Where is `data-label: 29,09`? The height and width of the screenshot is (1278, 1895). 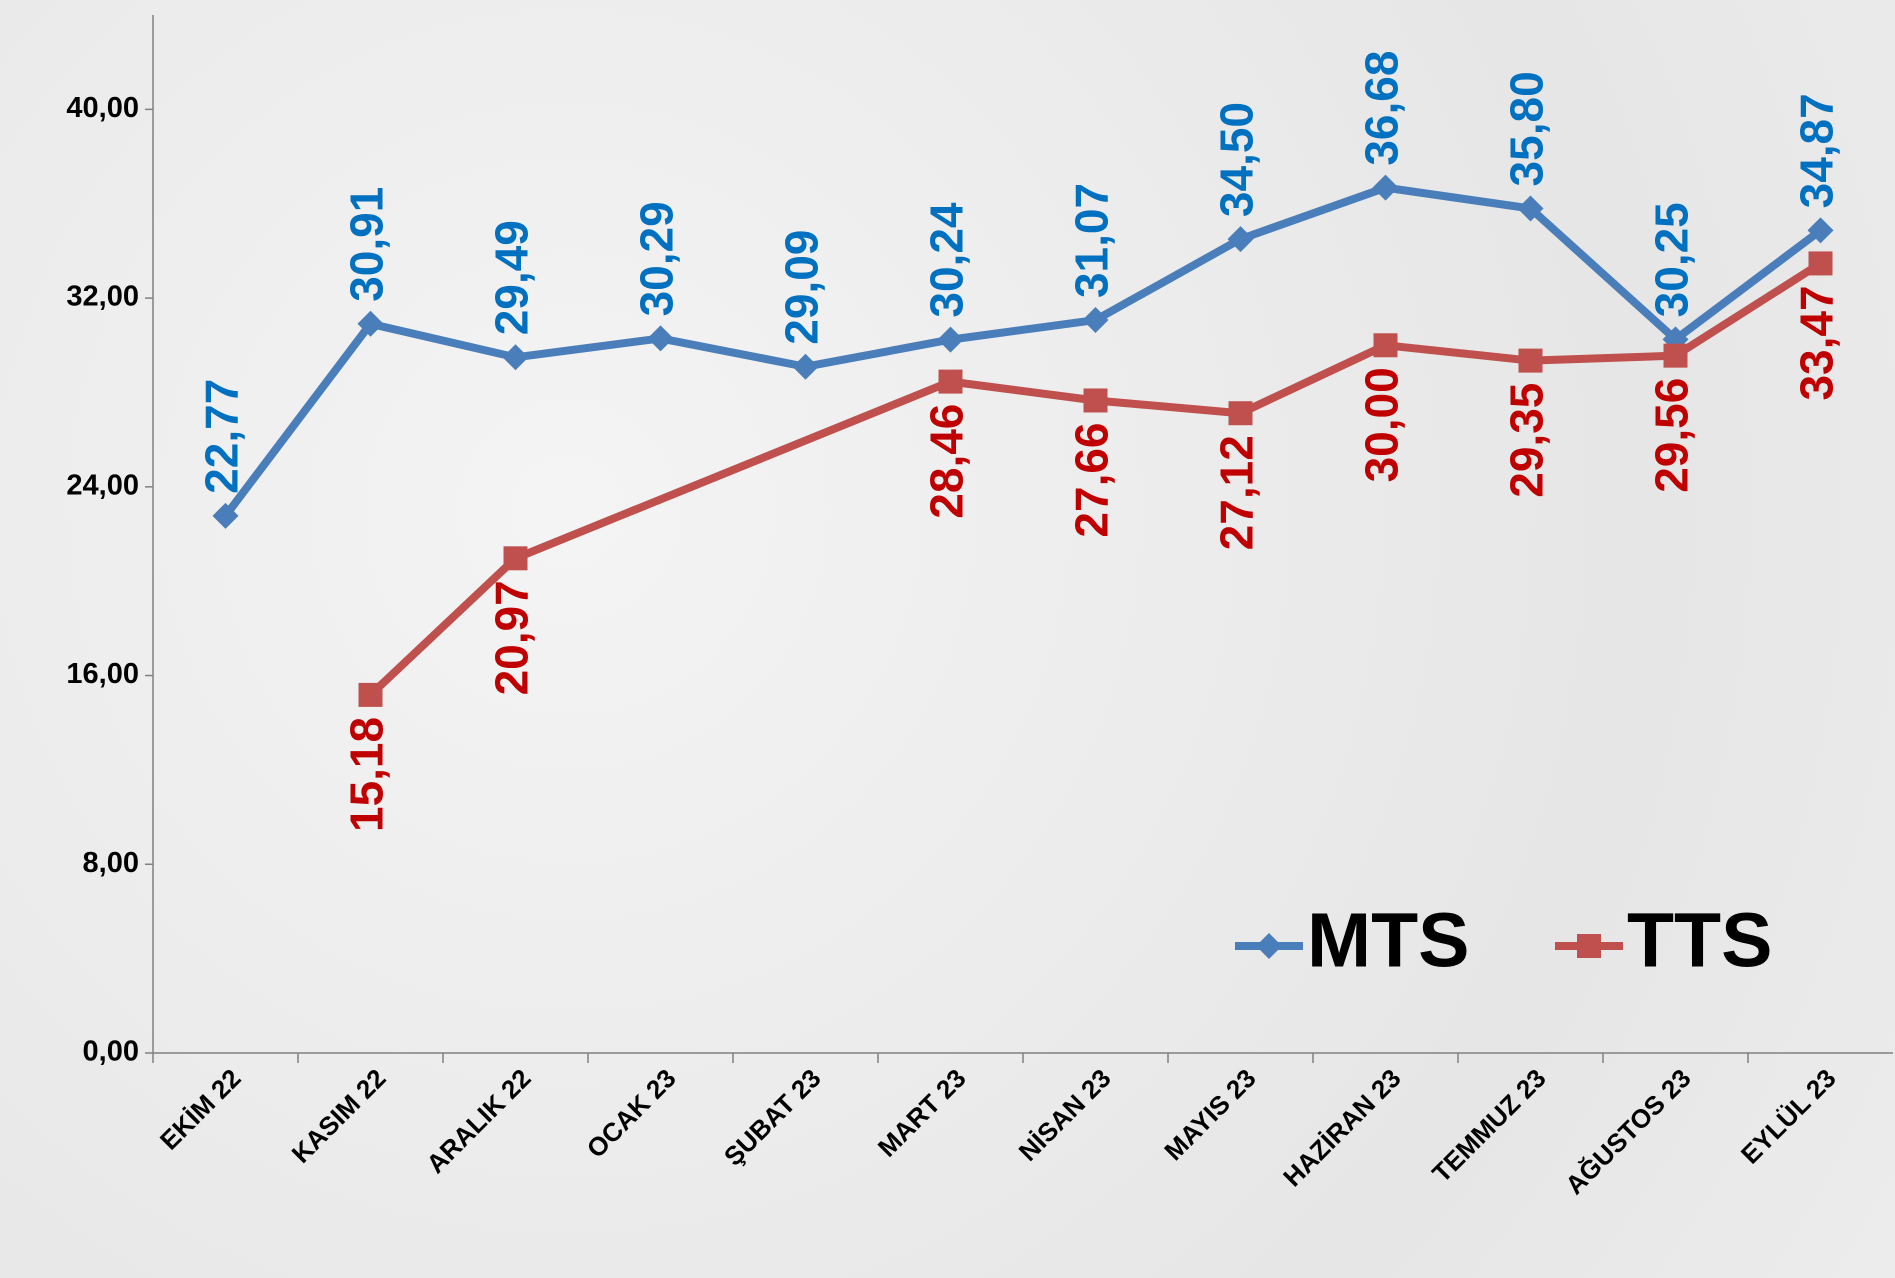
data-label: 29,09 is located at coordinates (802, 287).